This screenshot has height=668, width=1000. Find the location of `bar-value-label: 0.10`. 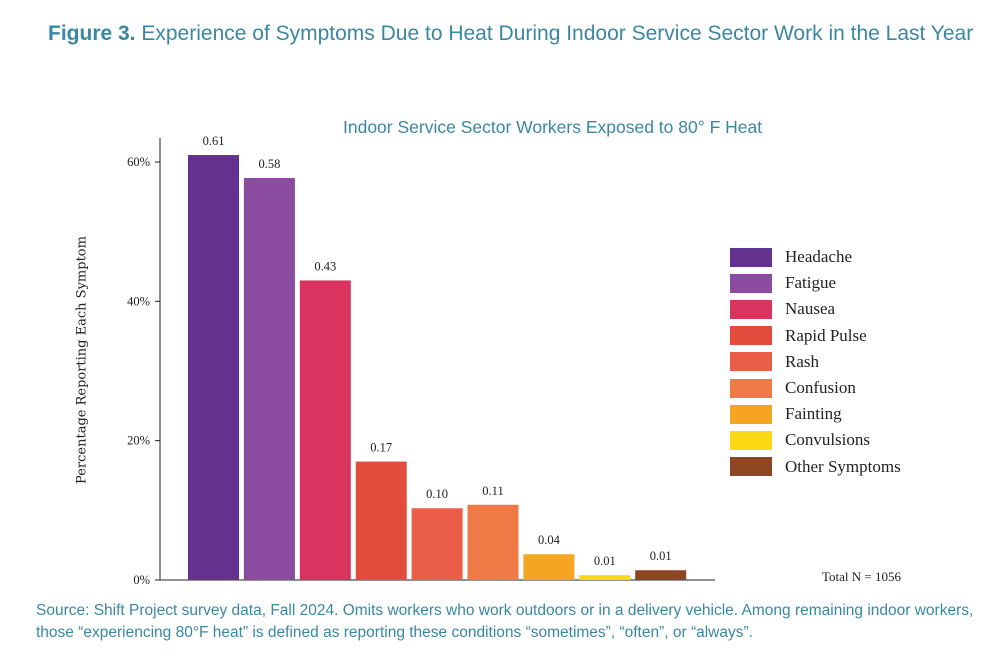

bar-value-label: 0.10 is located at coordinates (437, 494).